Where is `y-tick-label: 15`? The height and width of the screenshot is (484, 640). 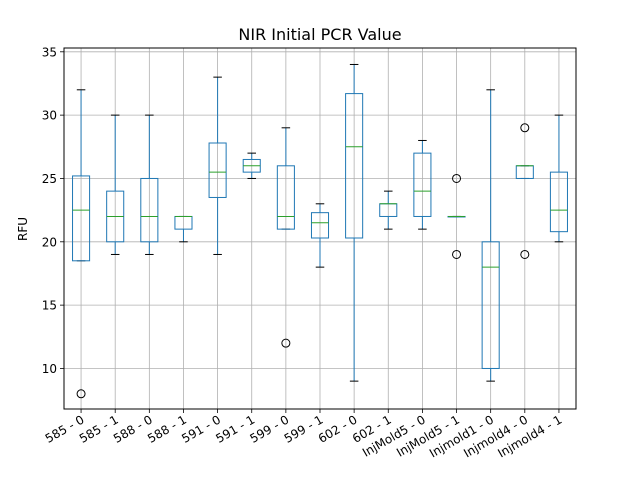
y-tick-label: 15 is located at coordinates (49, 306).